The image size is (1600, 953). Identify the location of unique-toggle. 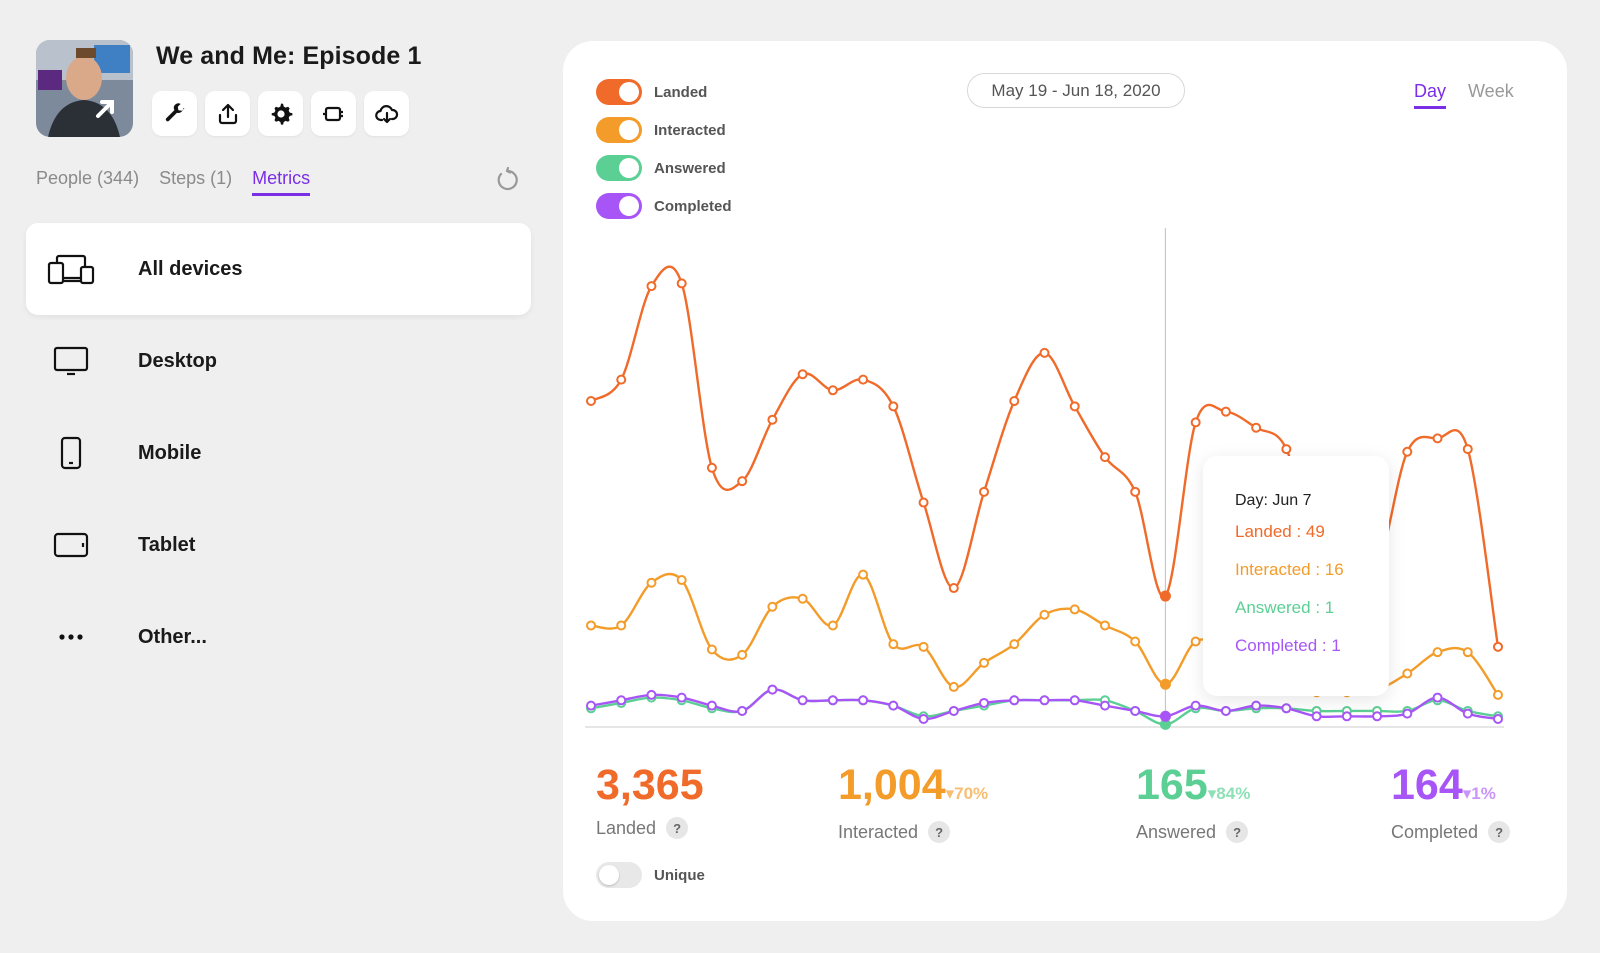
(619, 875).